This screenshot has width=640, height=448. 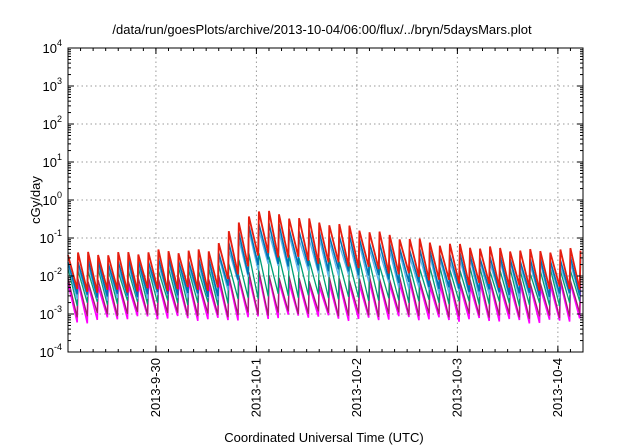 I want to click on y-tick-label: 10⁻¹, so click(x=51, y=237).